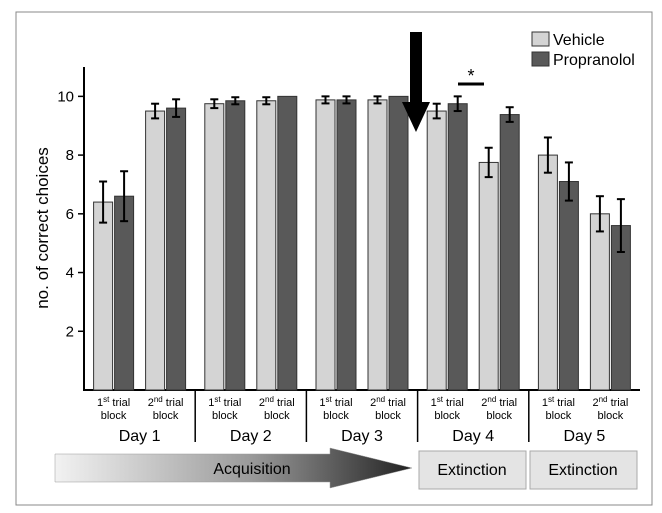 This screenshot has width=662, height=513. I want to click on bar-propranolol-day5-block1, so click(568, 286).